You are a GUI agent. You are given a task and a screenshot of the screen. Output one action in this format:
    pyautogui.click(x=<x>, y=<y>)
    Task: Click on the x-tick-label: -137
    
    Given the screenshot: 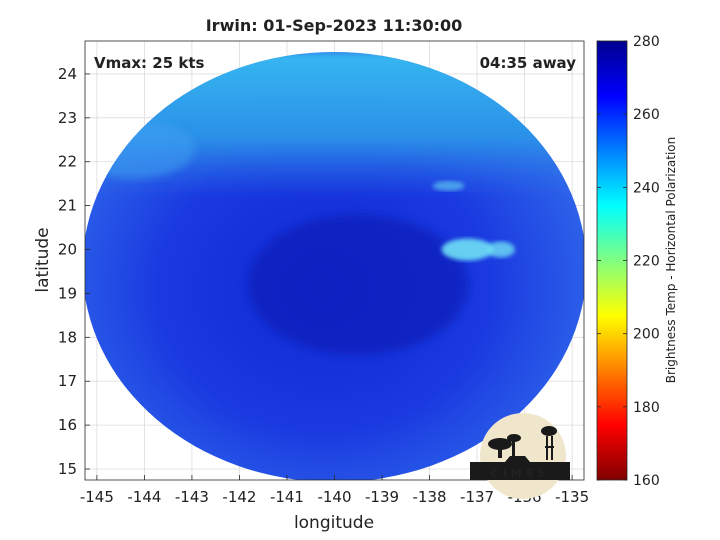 What is the action you would take?
    pyautogui.click(x=477, y=497)
    